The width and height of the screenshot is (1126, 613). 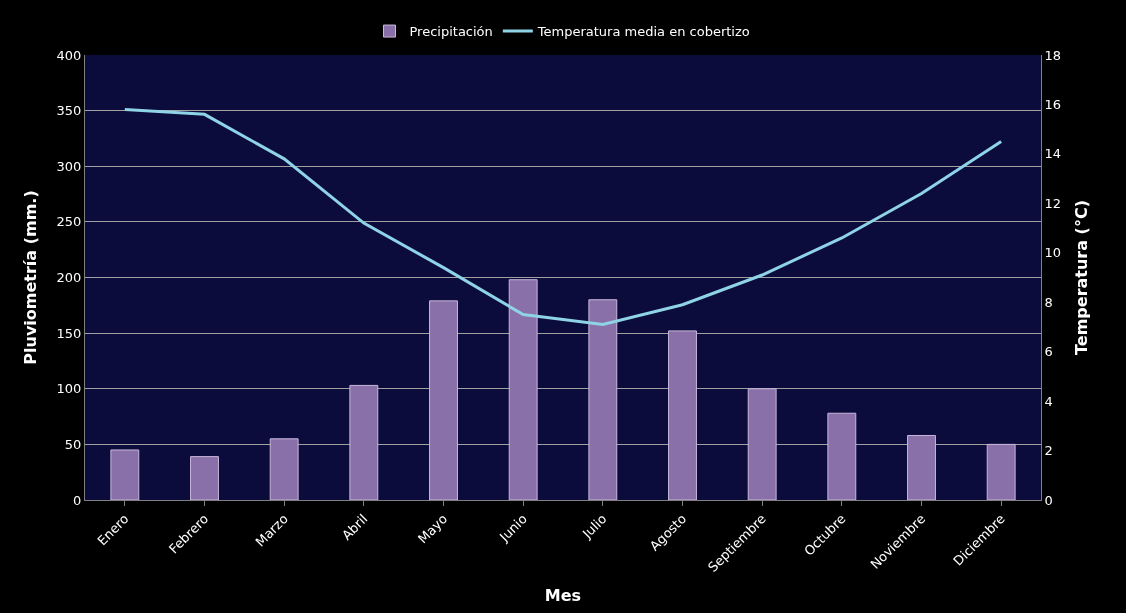 I want to click on y2-tick-label: 6, so click(x=1048, y=352).